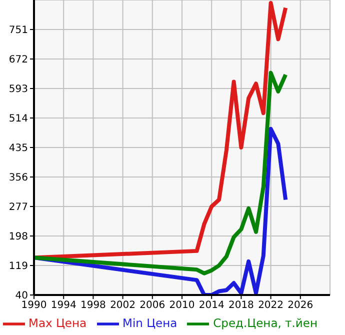  Describe the element at coordinates (182, 306) in the screenshot. I see `x-tick-label: 2010` at that location.